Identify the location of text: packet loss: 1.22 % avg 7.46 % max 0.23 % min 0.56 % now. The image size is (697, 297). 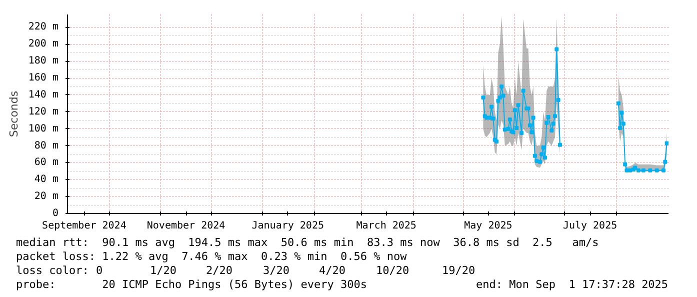
(211, 256).